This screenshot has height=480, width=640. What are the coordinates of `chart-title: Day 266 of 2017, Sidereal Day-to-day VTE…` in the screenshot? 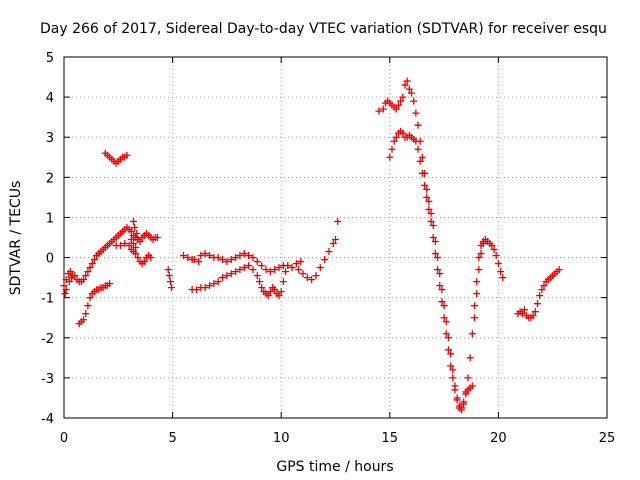 It's located at (323, 29).